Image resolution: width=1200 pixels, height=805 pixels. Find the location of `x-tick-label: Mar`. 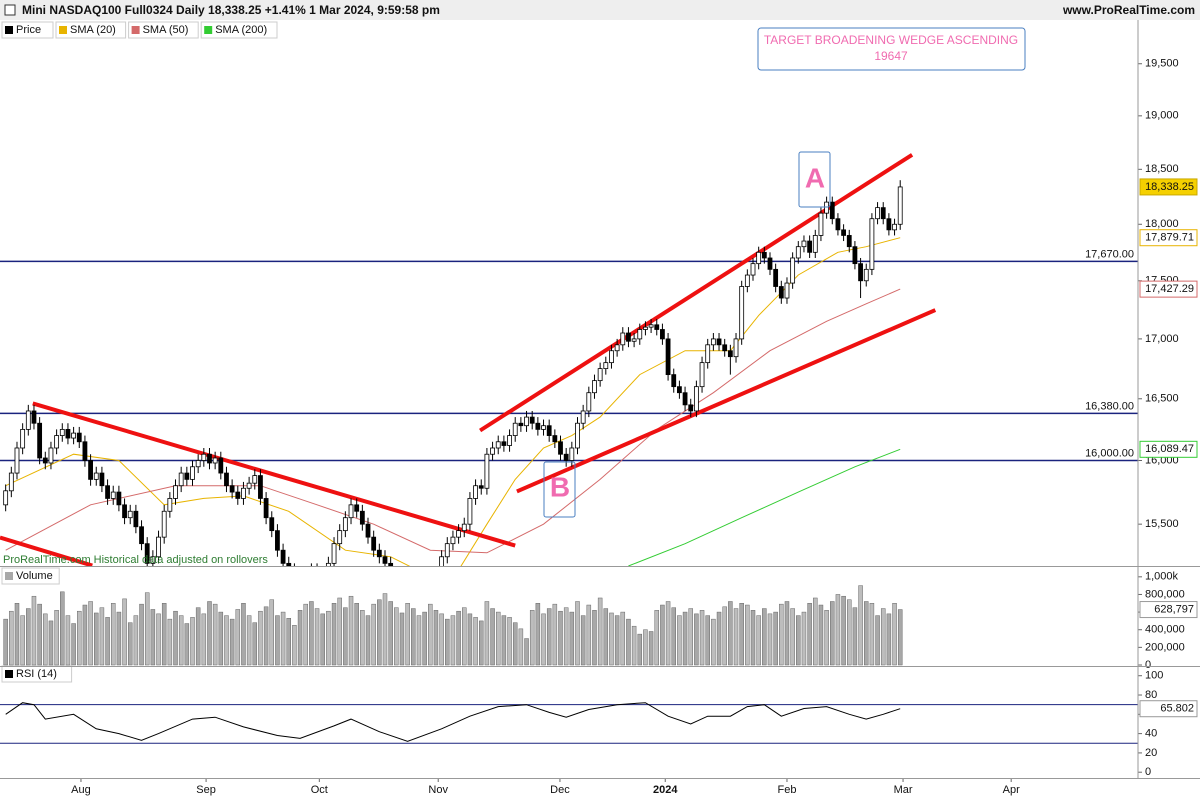

x-tick-label: Mar is located at coordinates (903, 790).